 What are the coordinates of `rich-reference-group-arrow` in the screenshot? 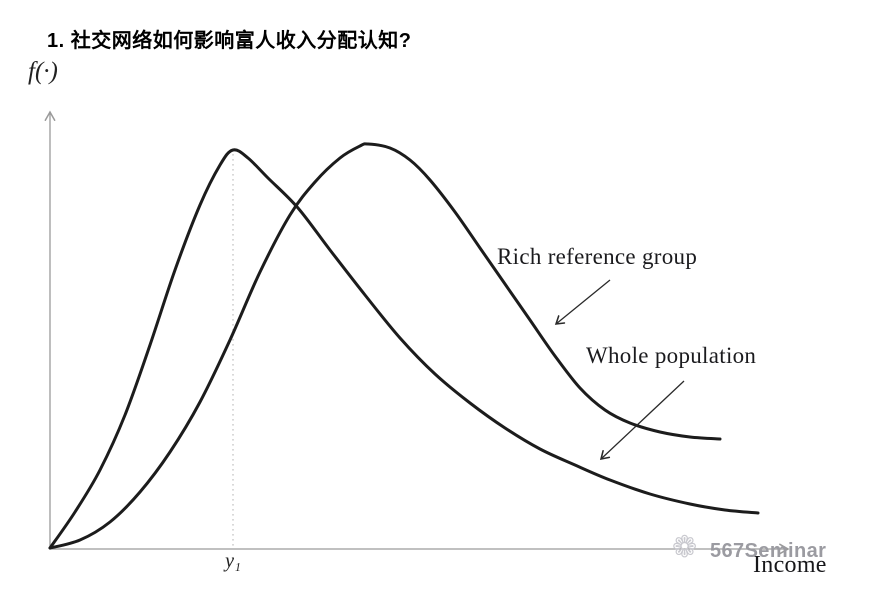 It's located at (582, 302).